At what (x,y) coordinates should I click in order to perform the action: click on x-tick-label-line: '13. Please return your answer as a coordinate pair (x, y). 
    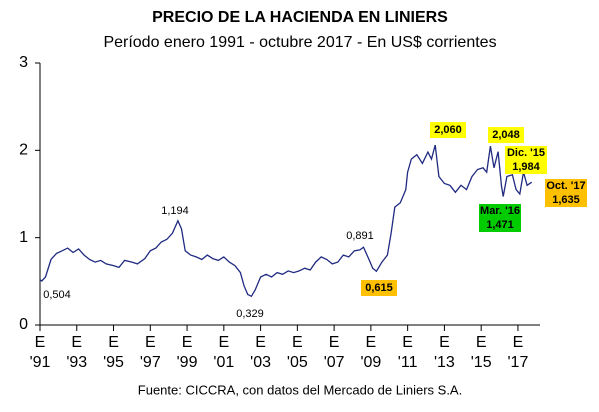
    Looking at the image, I should click on (444, 362).